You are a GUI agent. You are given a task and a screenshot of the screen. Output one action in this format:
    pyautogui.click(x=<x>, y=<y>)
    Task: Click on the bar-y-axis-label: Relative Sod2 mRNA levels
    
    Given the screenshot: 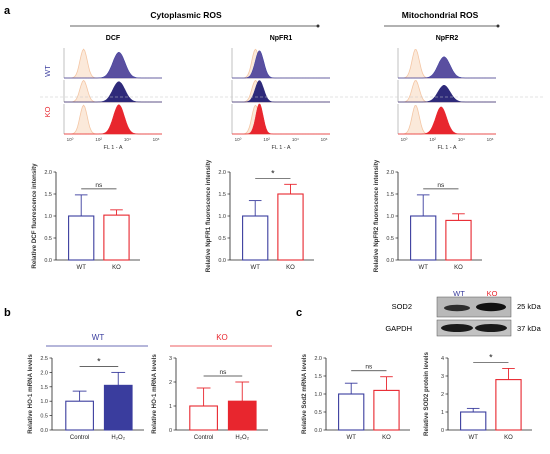 What is the action you would take?
    pyautogui.click(x=304, y=393)
    